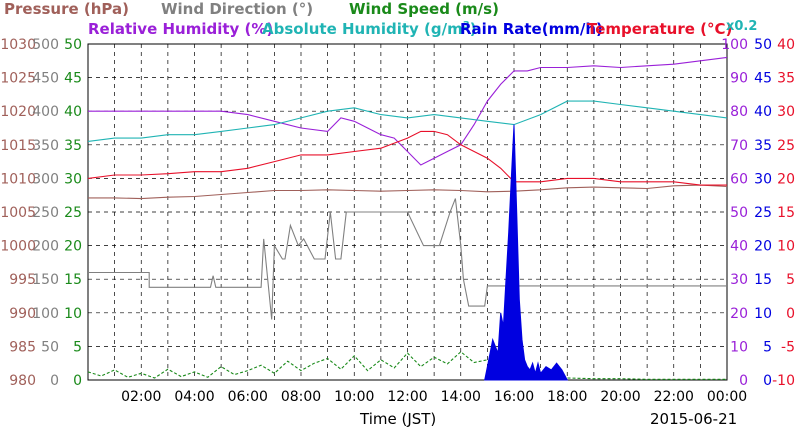 Image resolution: width=800 pixels, height=434 pixels. Describe the element at coordinates (73, 112) in the screenshot. I see `wind-speed-tick-label: 40` at that location.